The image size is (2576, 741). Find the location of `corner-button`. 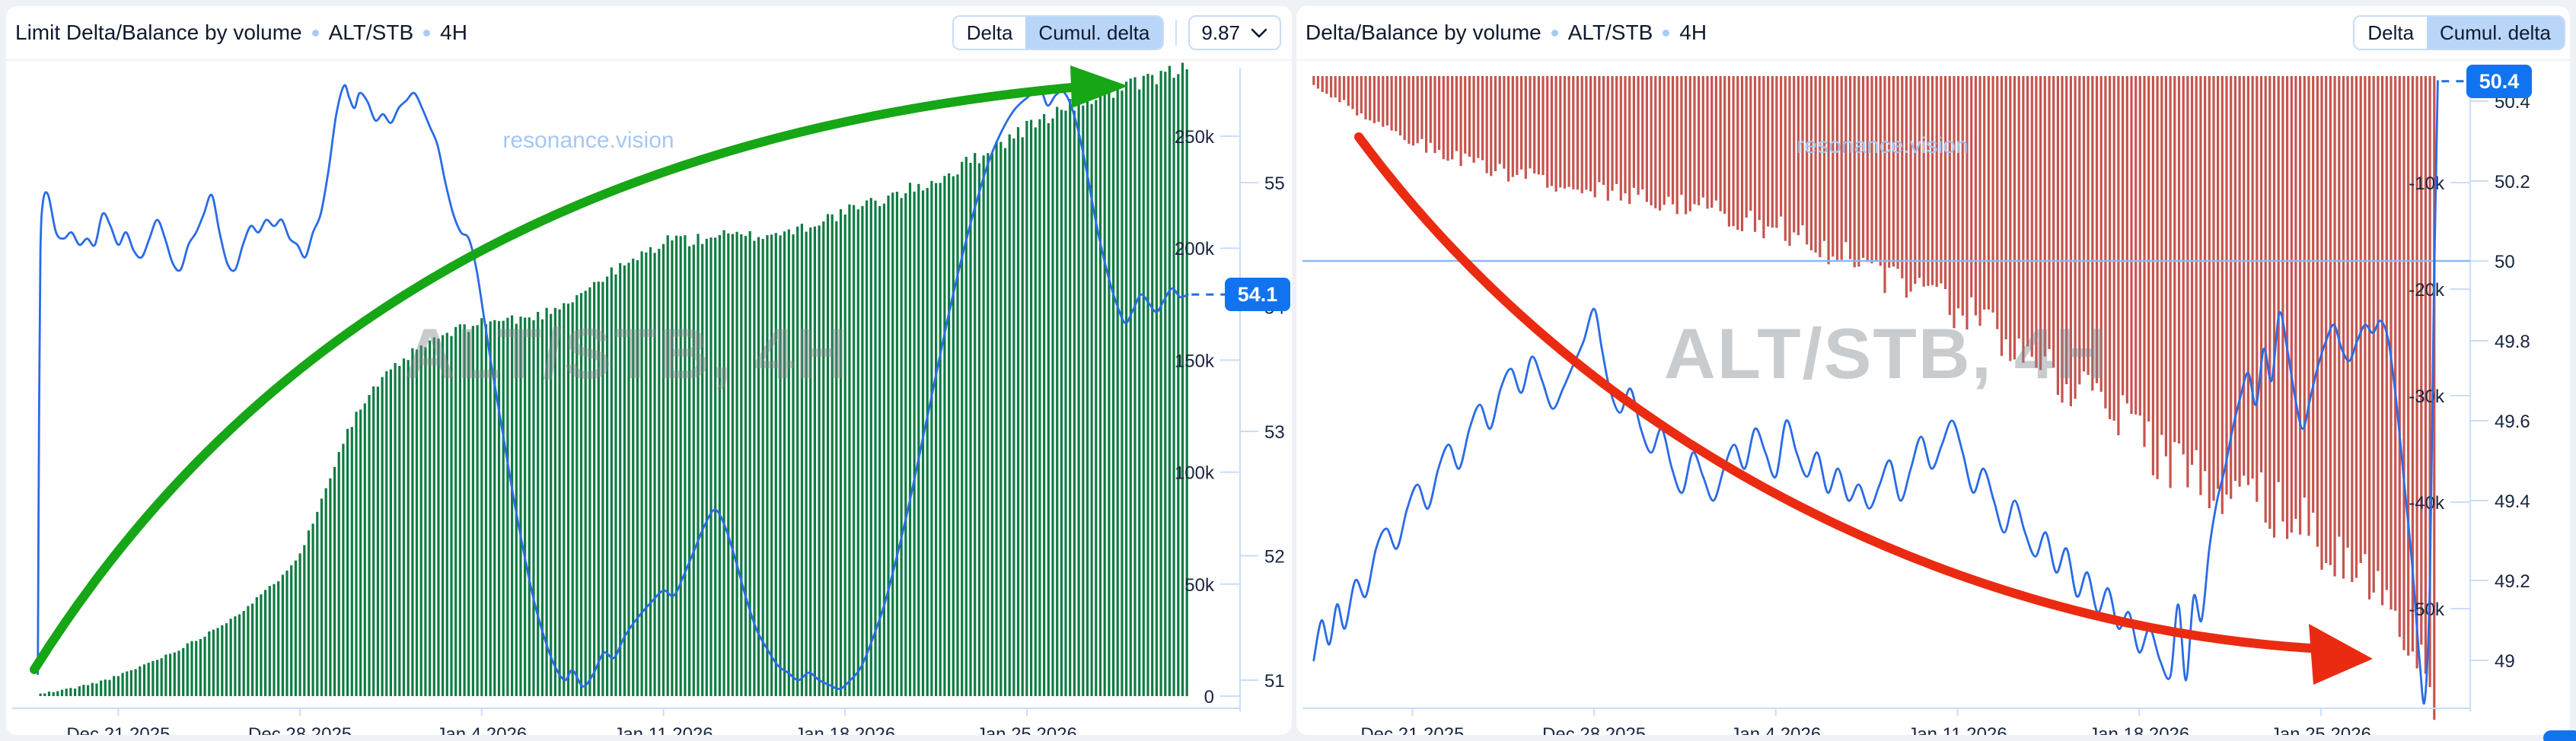

corner-button is located at coordinates (2560, 735).